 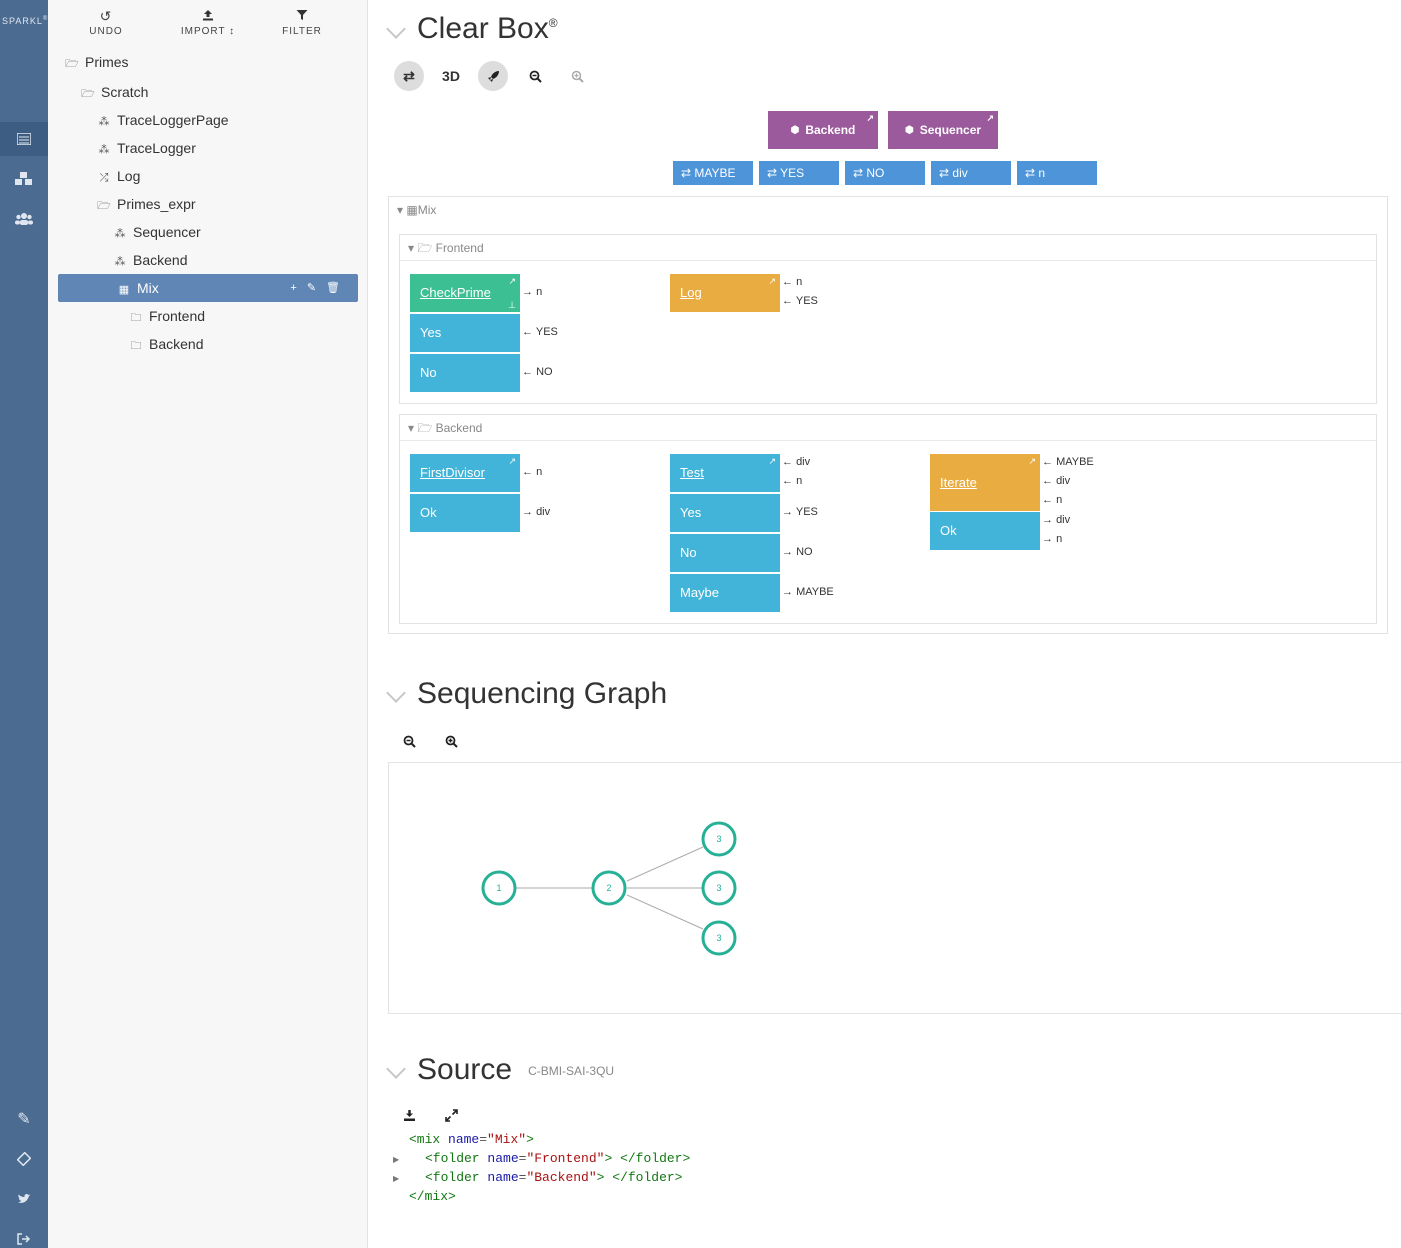 What do you see at coordinates (885, 173) in the screenshot?
I see `field-chip-no: ⇄ NO` at bounding box center [885, 173].